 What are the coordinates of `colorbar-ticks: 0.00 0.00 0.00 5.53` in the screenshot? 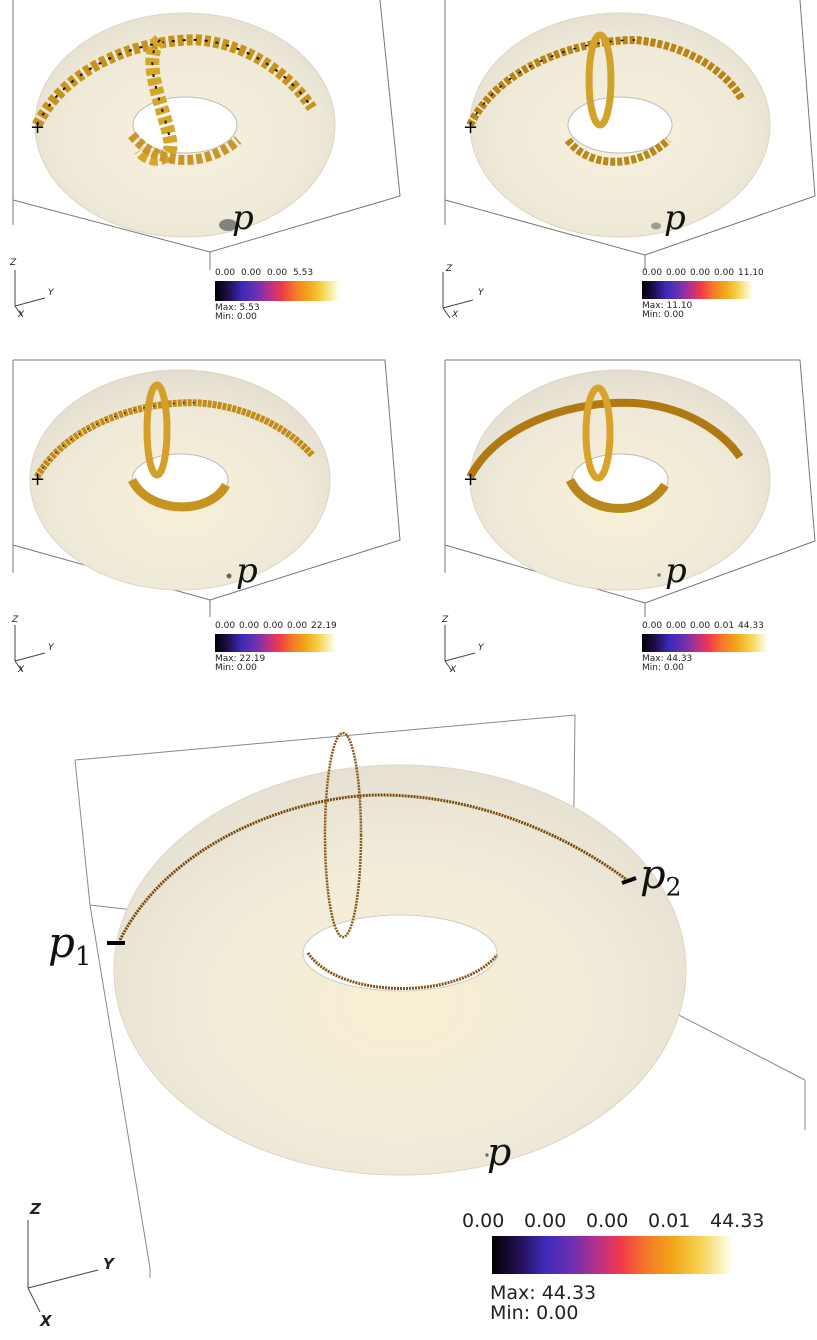 It's located at (280, 273).